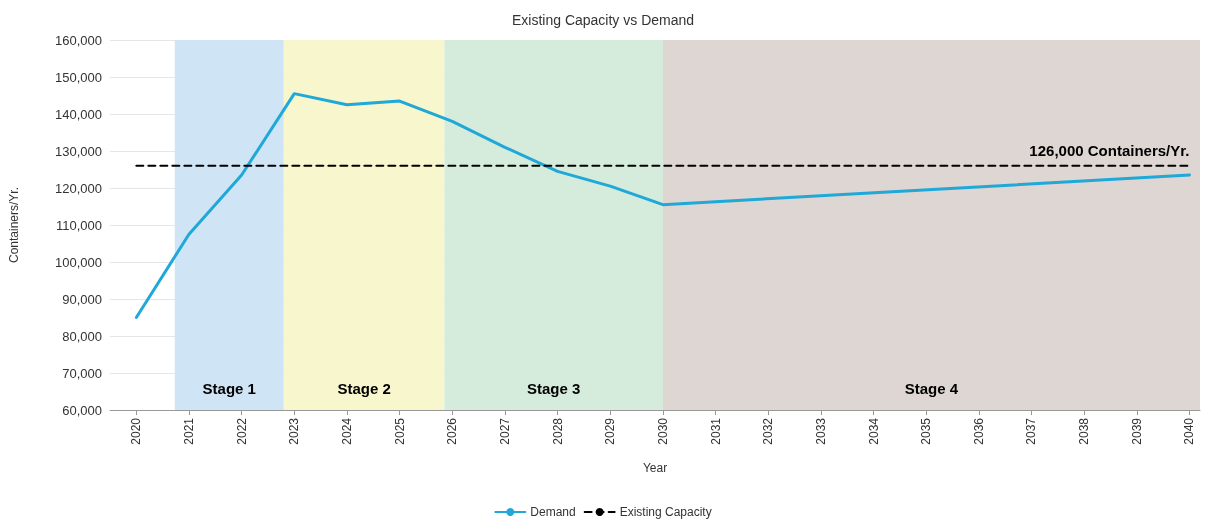 Image resolution: width=1206 pixels, height=527 pixels. I want to click on y-tick-label: 160,000, so click(78, 40).